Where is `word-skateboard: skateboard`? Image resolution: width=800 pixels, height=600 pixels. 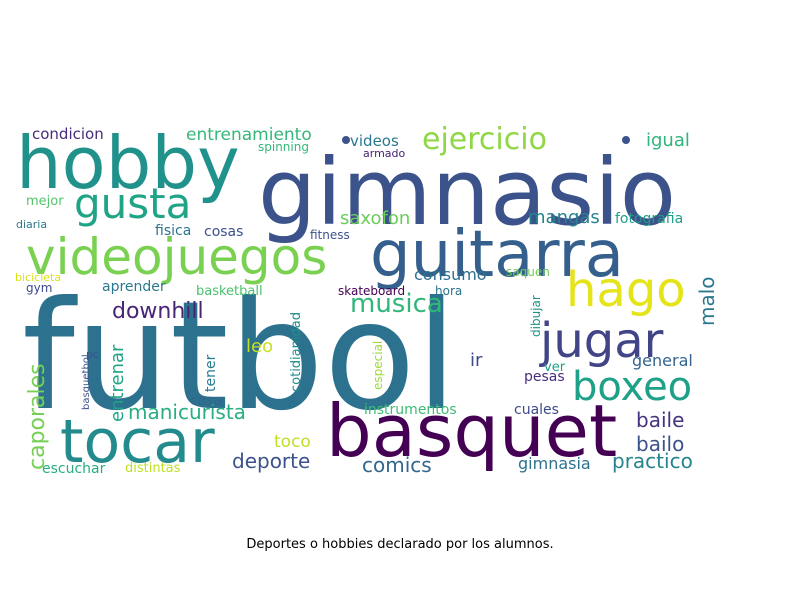 word-skateboard: skateboard is located at coordinates (371, 291).